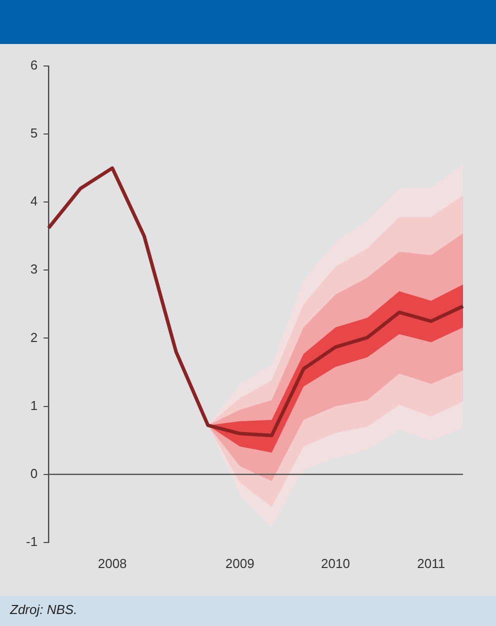 The image size is (496, 626). What do you see at coordinates (431, 563) in the screenshot?
I see `x-tick-label: 2011` at bounding box center [431, 563].